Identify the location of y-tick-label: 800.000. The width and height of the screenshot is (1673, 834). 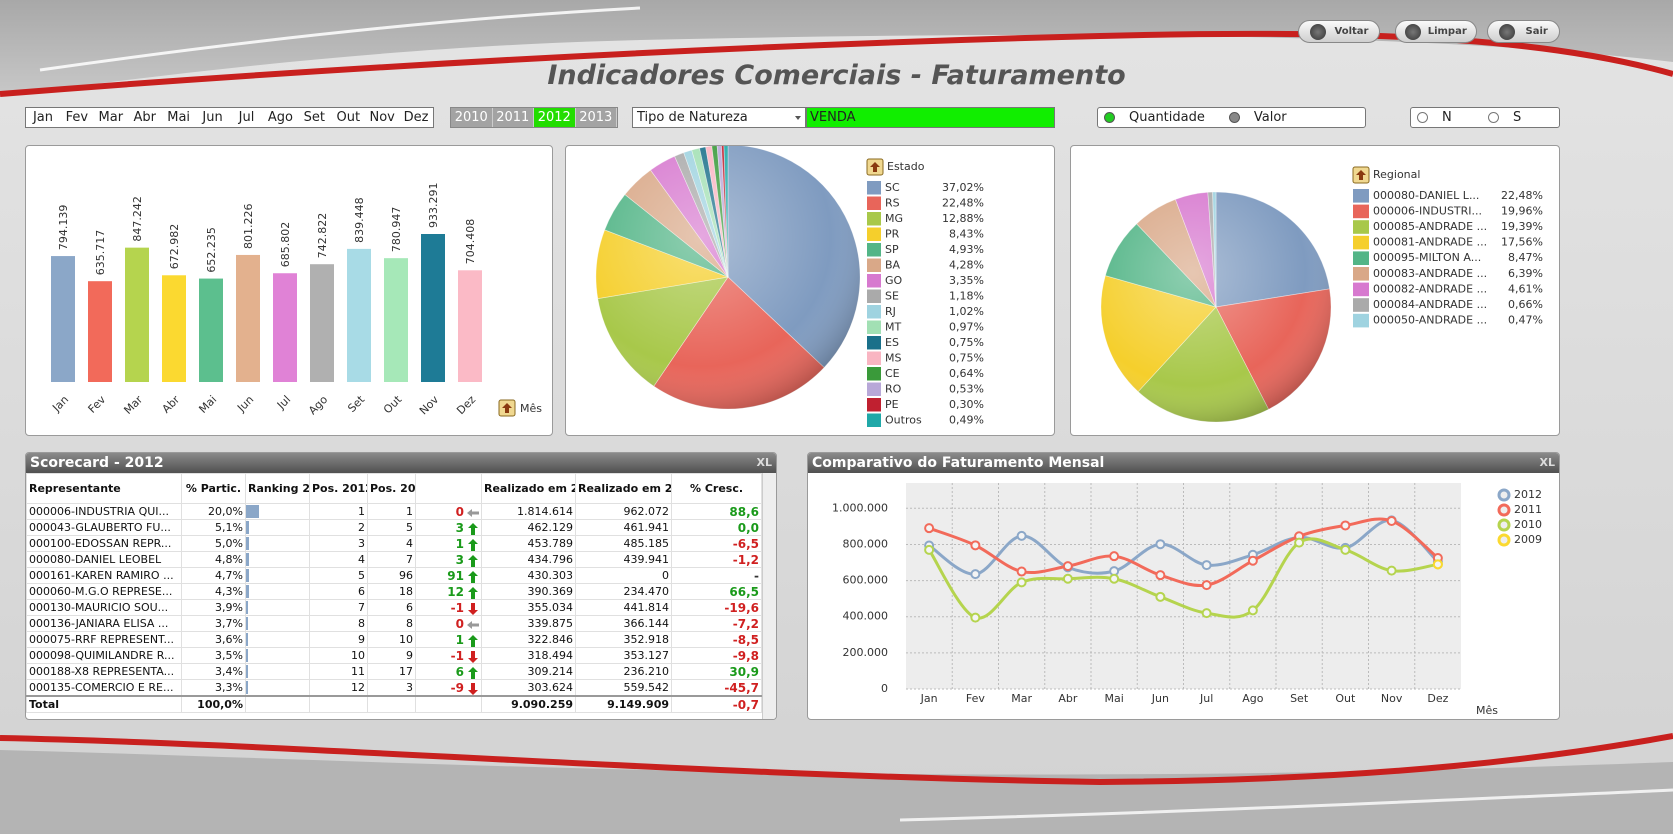
(866, 543).